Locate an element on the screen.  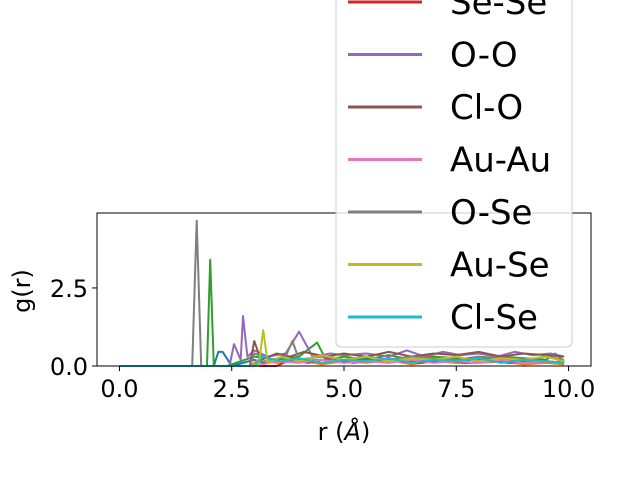
x-tick-label: 2.5 is located at coordinates (232, 389).